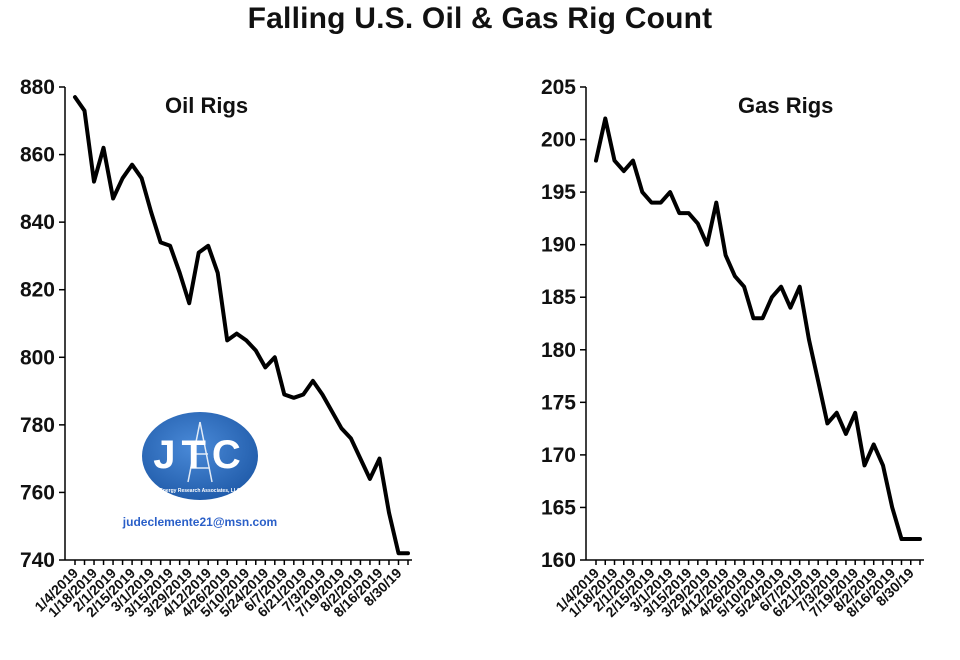 This screenshot has height=660, width=960. What do you see at coordinates (558, 455) in the screenshot?
I see `gas-y-tick-label: 170` at bounding box center [558, 455].